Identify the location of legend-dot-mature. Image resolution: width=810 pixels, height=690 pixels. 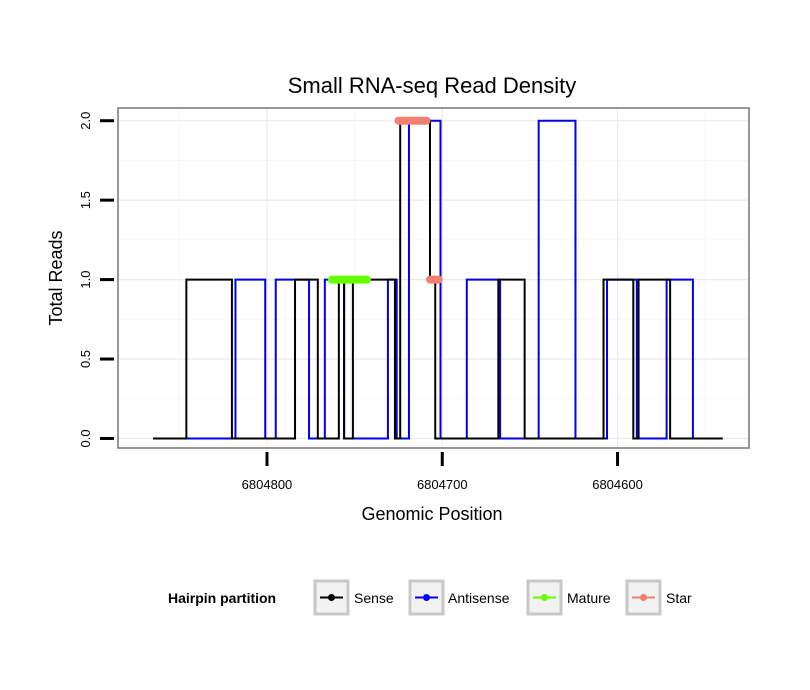
(544, 597).